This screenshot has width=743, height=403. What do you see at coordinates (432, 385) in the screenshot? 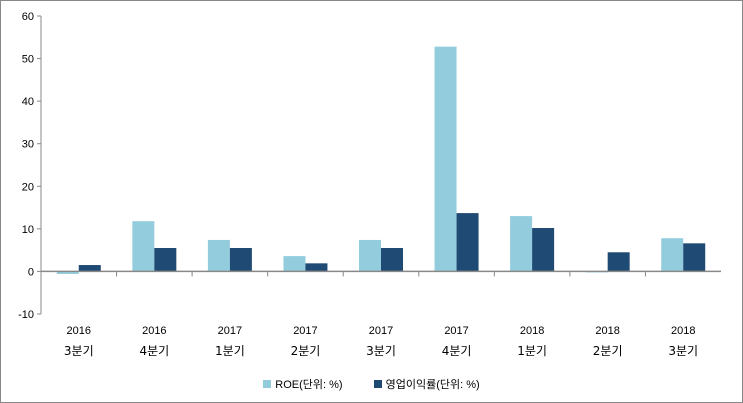
I see `legend-label-opm: 영업이익률(단위: %)` at bounding box center [432, 385].